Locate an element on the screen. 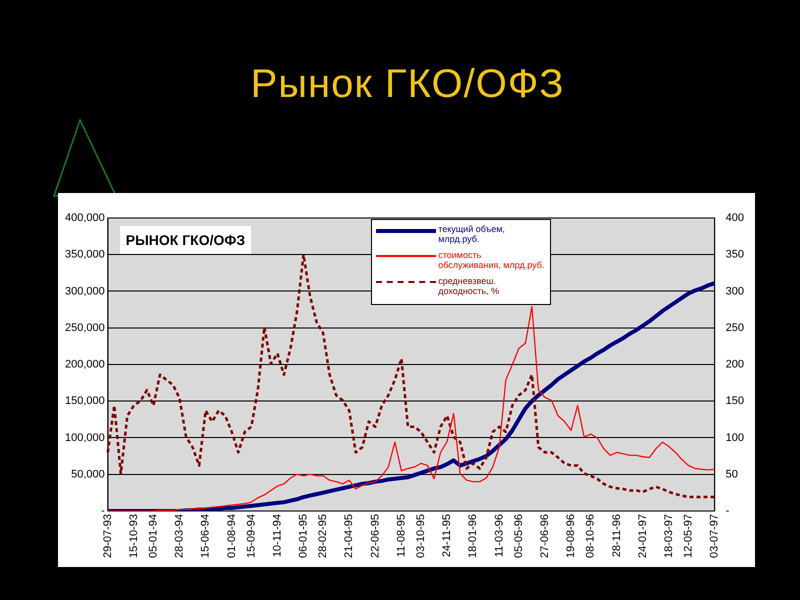  x-tick-label: 08-10-96 is located at coordinates (590, 536).